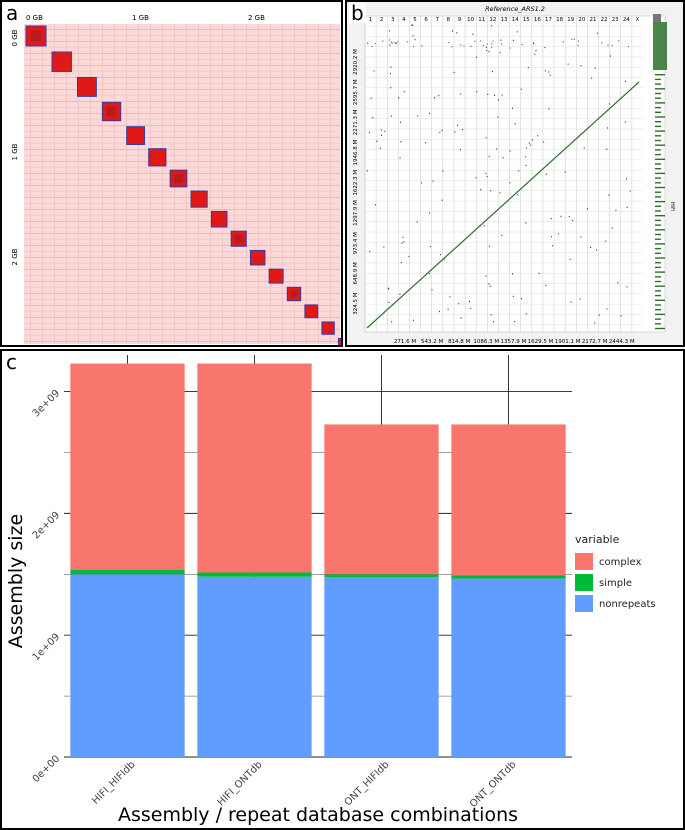 The height and width of the screenshot is (830, 685). Describe the element at coordinates (541, 342) in the screenshot. I see `x-tick-label: 1629.5 M` at that location.